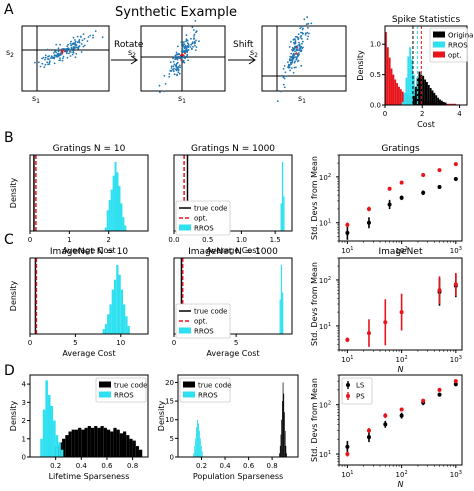 The width and height of the screenshot is (474, 491). What do you see at coordinates (177, 62) in the screenshot?
I see `scatter-rotated: s2 s1` at bounding box center [177, 62].